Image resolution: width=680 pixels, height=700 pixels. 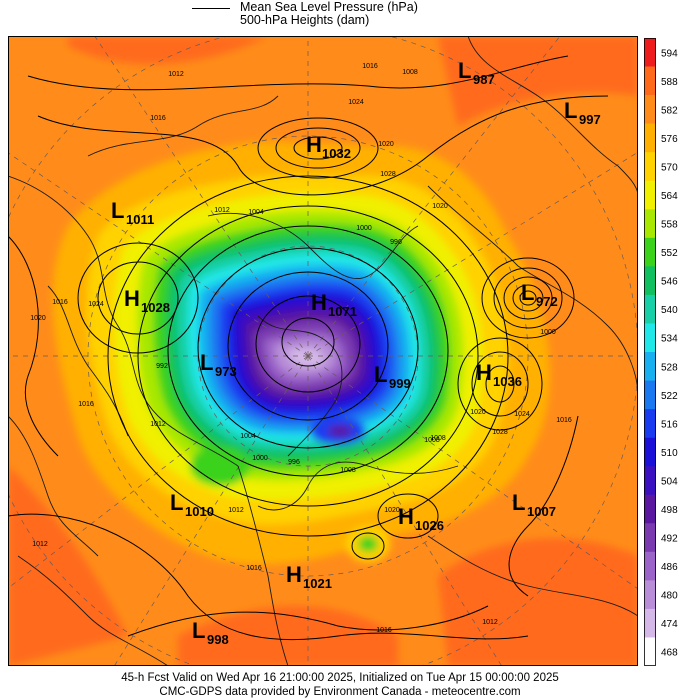 I want to click on colorbar-label: 546, so click(x=669, y=282).